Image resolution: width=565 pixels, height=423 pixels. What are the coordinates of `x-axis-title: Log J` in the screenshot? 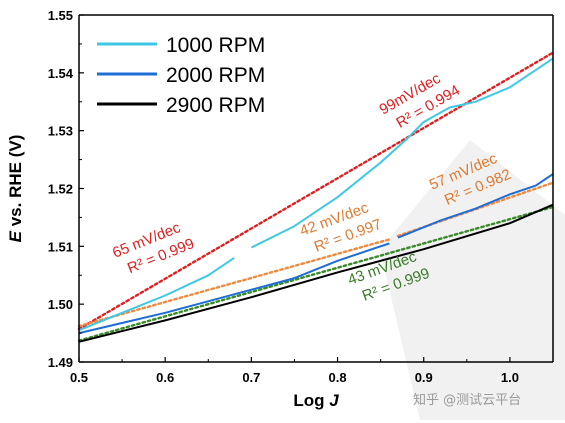 It's located at (316, 400).